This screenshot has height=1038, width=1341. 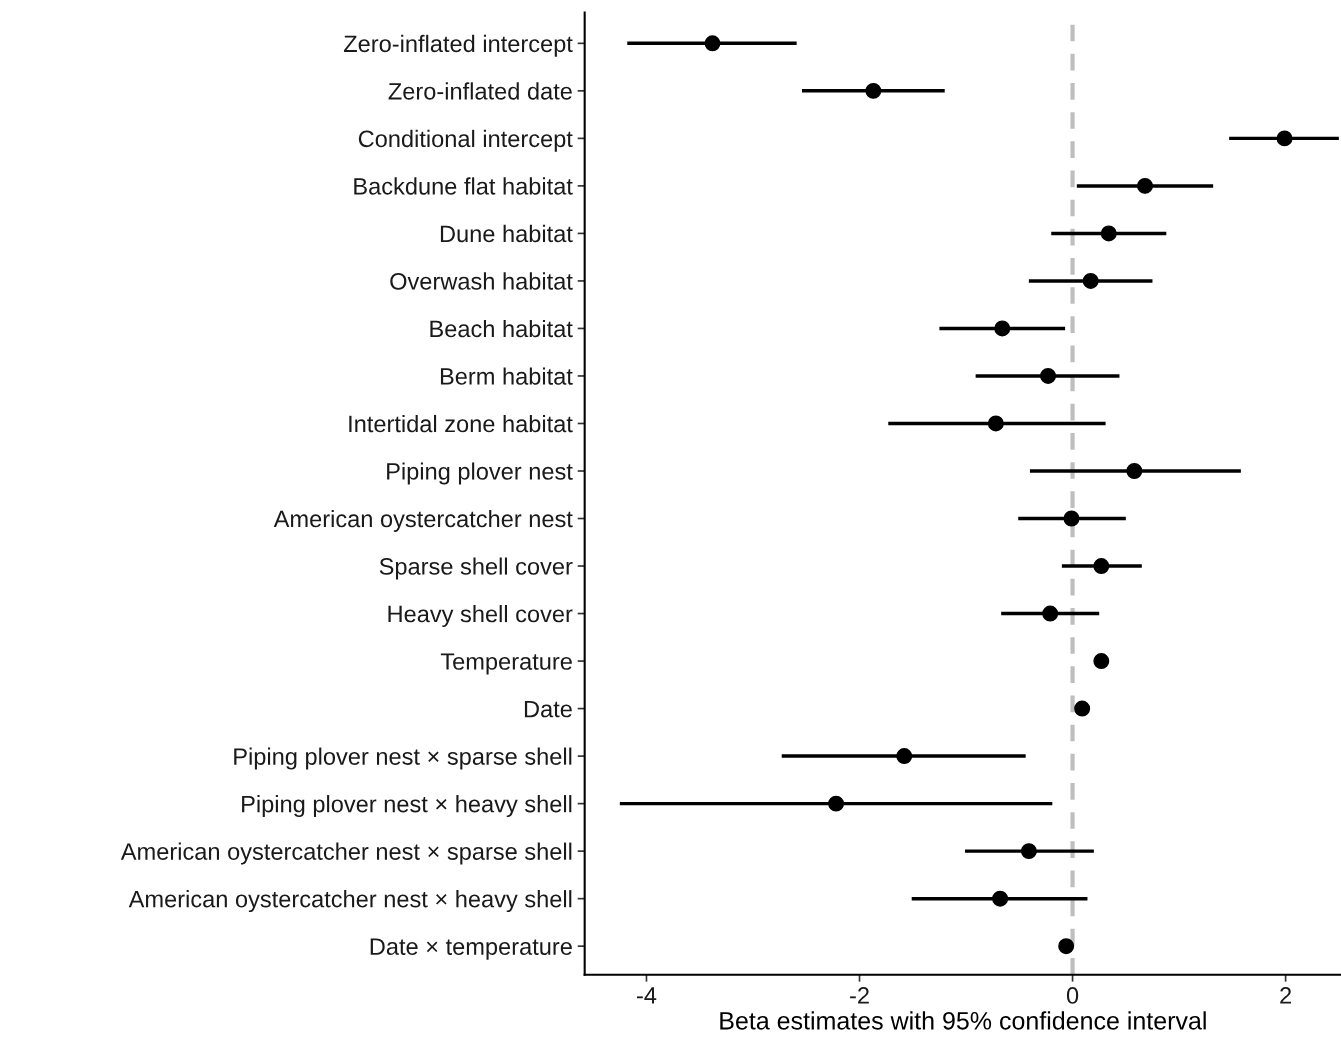 I want to click on y-tick-label: Piping plover nest × heavy shell, so click(x=407, y=806).